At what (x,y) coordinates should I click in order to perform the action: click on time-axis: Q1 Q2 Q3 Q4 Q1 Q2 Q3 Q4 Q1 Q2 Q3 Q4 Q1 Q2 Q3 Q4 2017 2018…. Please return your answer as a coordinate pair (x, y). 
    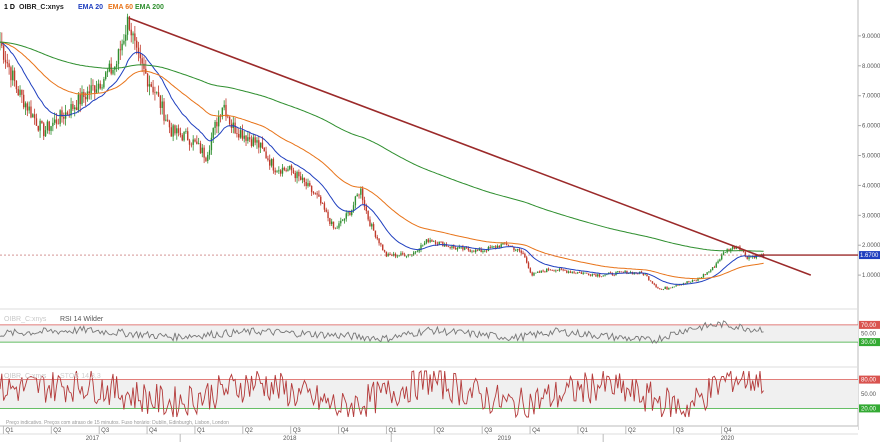
    Looking at the image, I should click on (429, 433).